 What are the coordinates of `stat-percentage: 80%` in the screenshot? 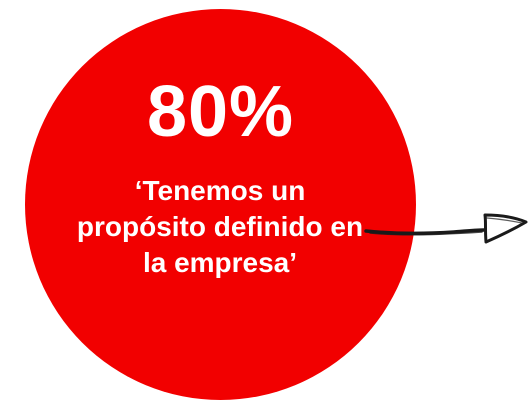 It's located at (220, 112).